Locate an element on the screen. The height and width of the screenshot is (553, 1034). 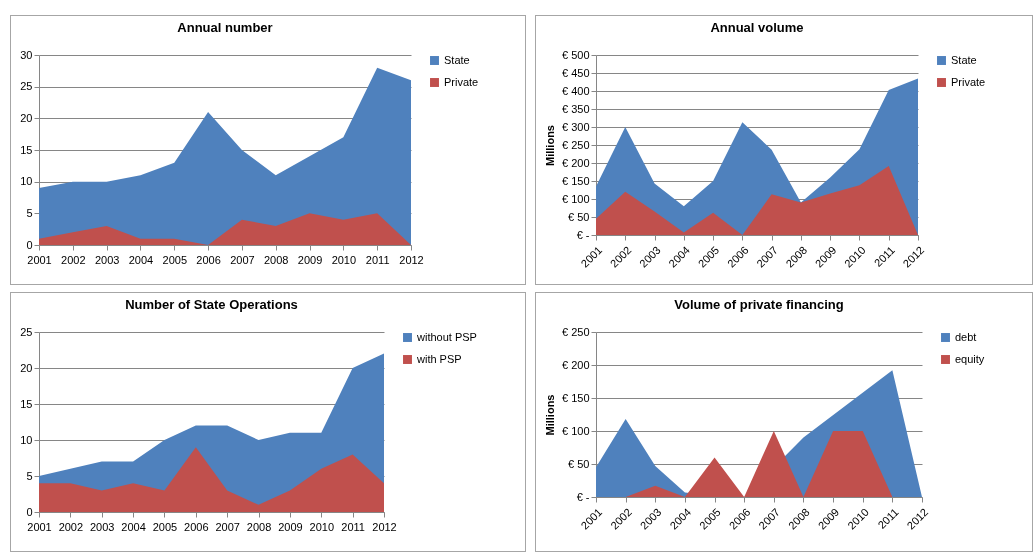
y-tick-label: 30 is located at coordinates (26, 54).